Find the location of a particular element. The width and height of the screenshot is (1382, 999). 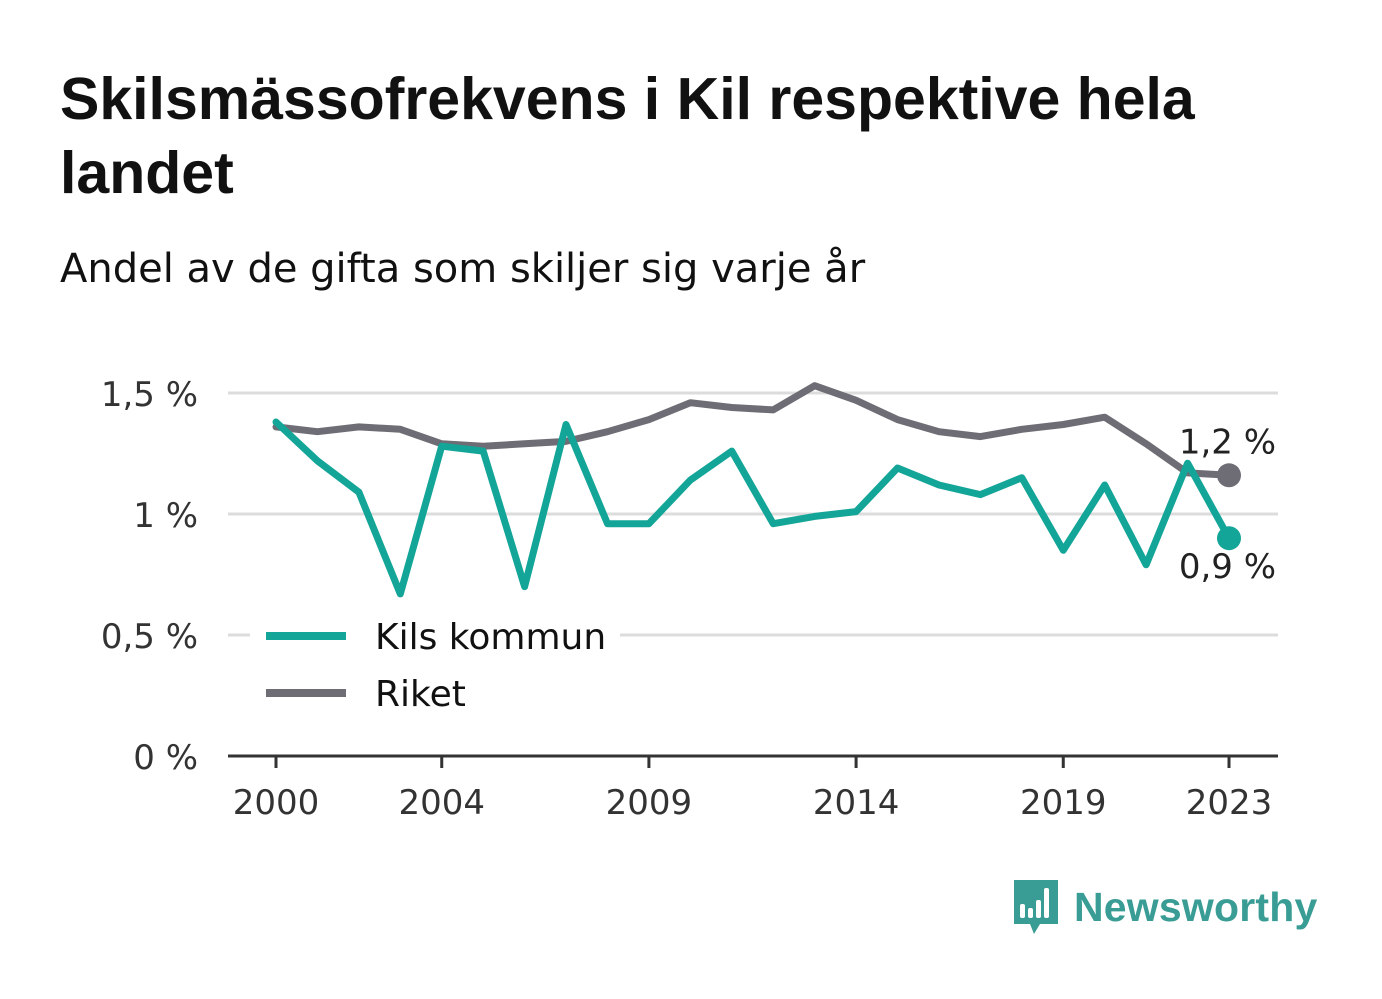

y-tick-label: 0,5 % is located at coordinates (149, 637).